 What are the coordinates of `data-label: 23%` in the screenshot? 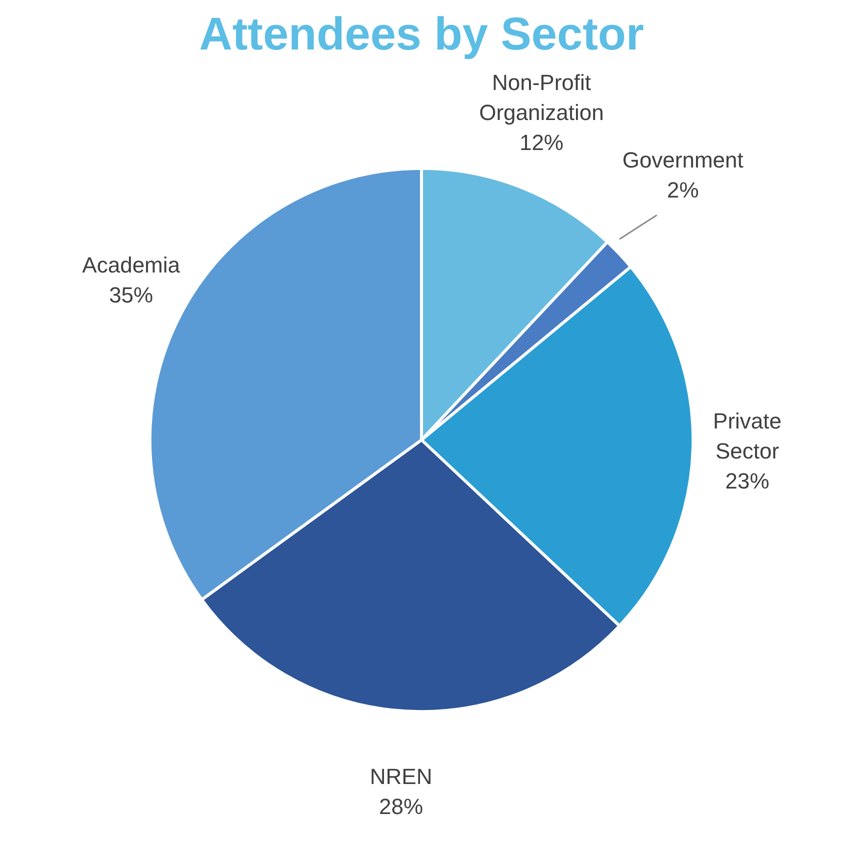 It's located at (747, 481).